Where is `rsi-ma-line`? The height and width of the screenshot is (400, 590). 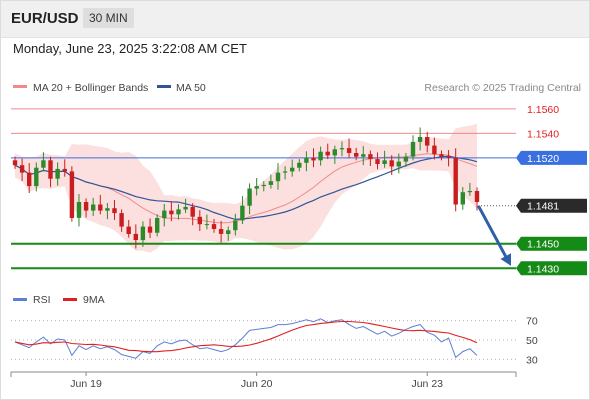
rsi-ma-line is located at coordinates (246, 336).